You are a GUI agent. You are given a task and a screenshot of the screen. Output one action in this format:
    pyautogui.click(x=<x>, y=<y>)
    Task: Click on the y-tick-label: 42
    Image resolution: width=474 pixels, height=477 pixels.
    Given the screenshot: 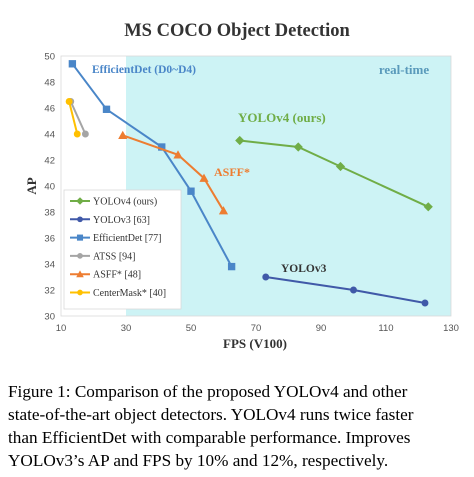 What is the action you would take?
    pyautogui.click(x=49, y=161)
    